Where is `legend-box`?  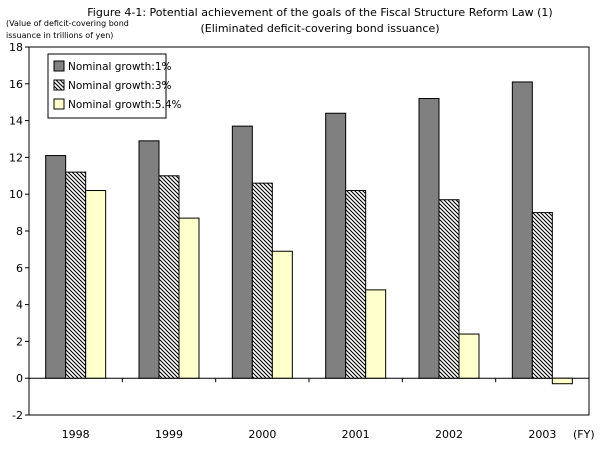 legend-box is located at coordinates (107, 86).